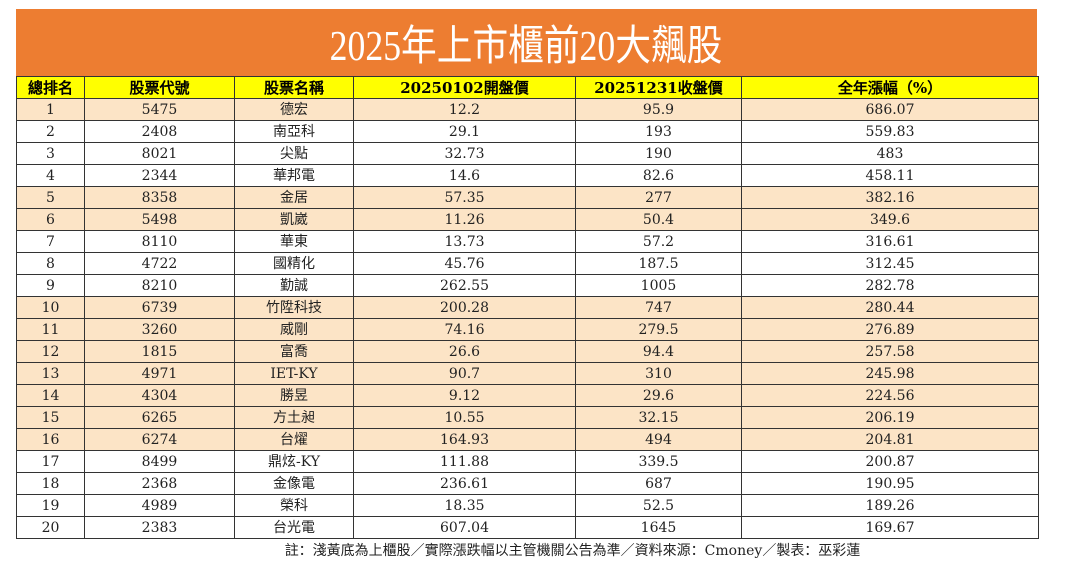 This screenshot has height=569, width=1075. I want to click on name-cell: 勤誠, so click(294, 285).